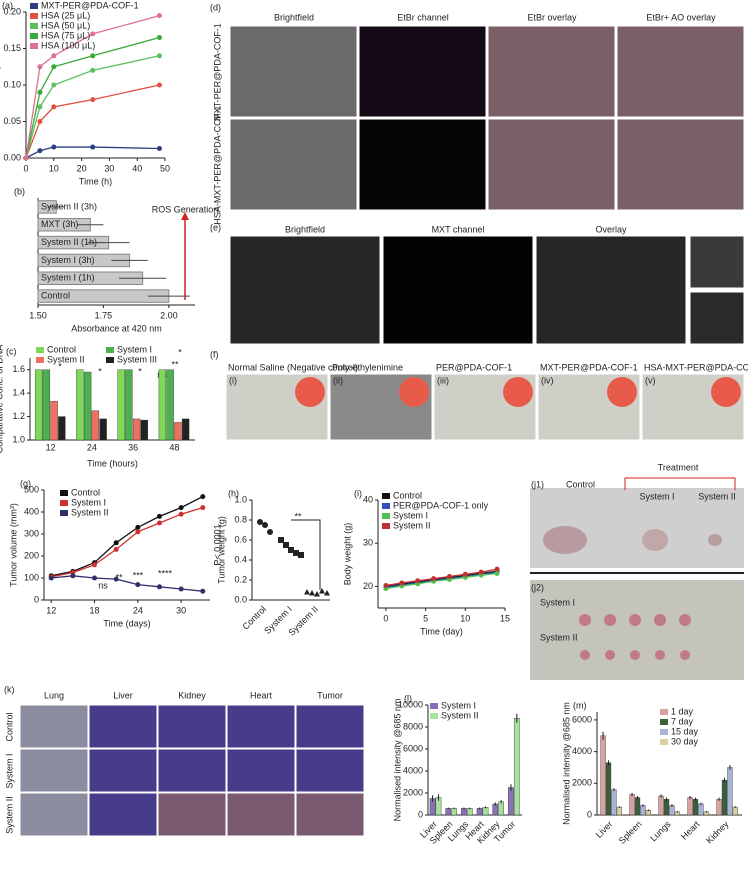 Image resolution: width=748 pixels, height=876 pixels. Describe the element at coordinates (425, 618) in the screenshot. I see `x-tick-label: 5` at that location.